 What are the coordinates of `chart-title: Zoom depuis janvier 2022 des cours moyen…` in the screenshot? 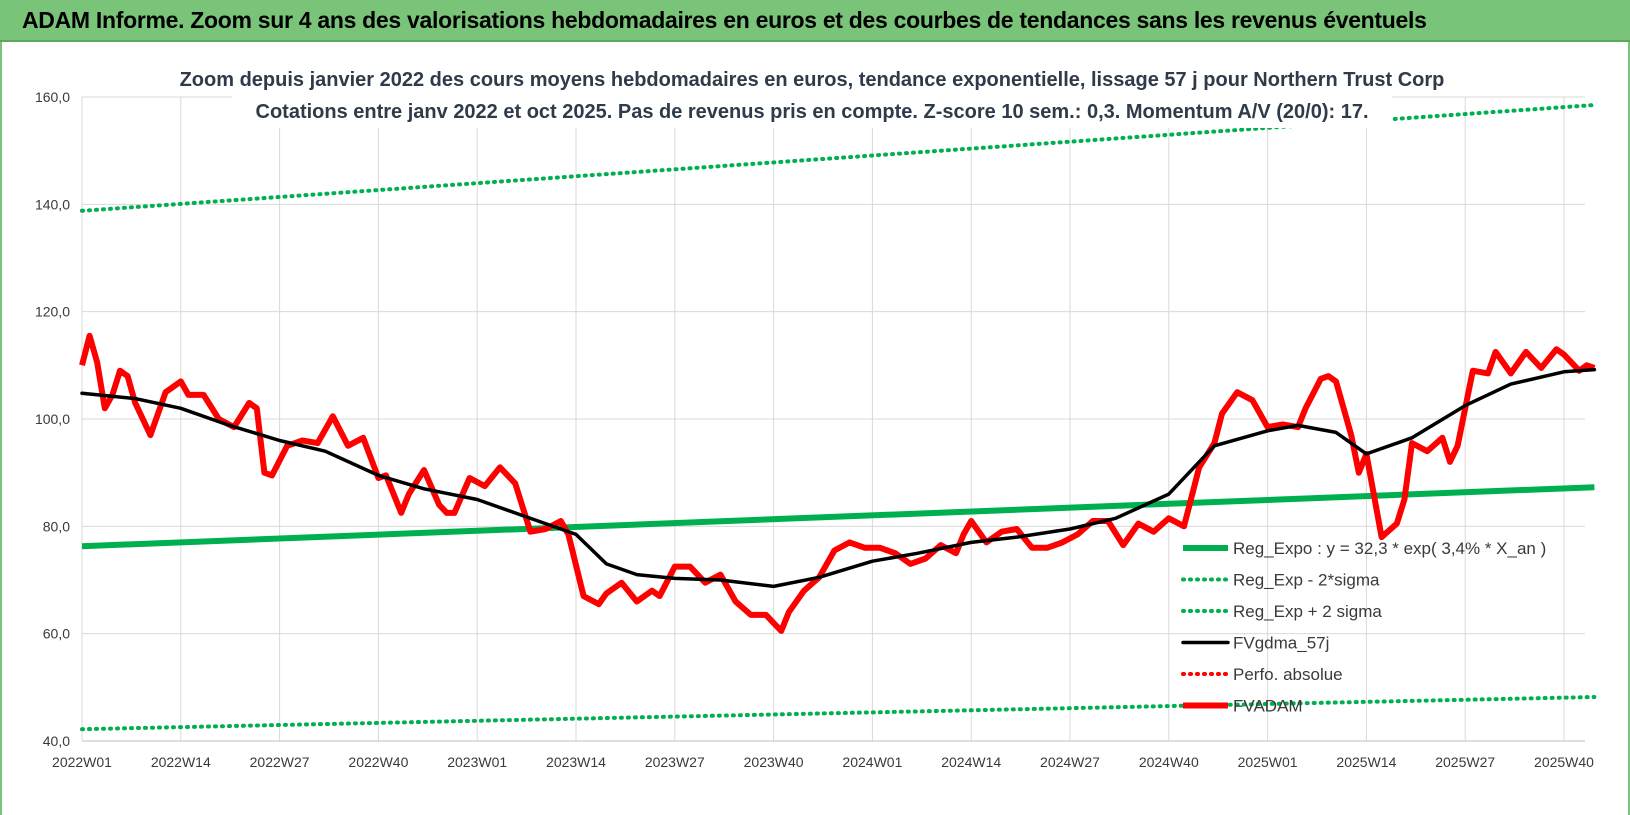 It's located at (812, 80).